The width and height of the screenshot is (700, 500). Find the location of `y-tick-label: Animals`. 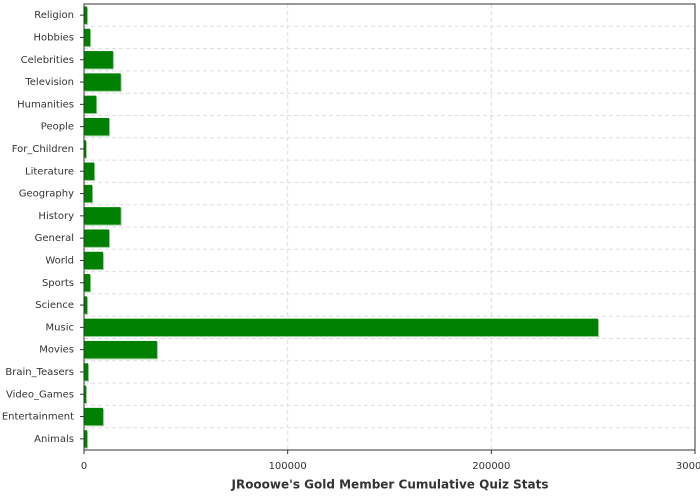

y-tick-label: Animals is located at coordinates (54, 439).